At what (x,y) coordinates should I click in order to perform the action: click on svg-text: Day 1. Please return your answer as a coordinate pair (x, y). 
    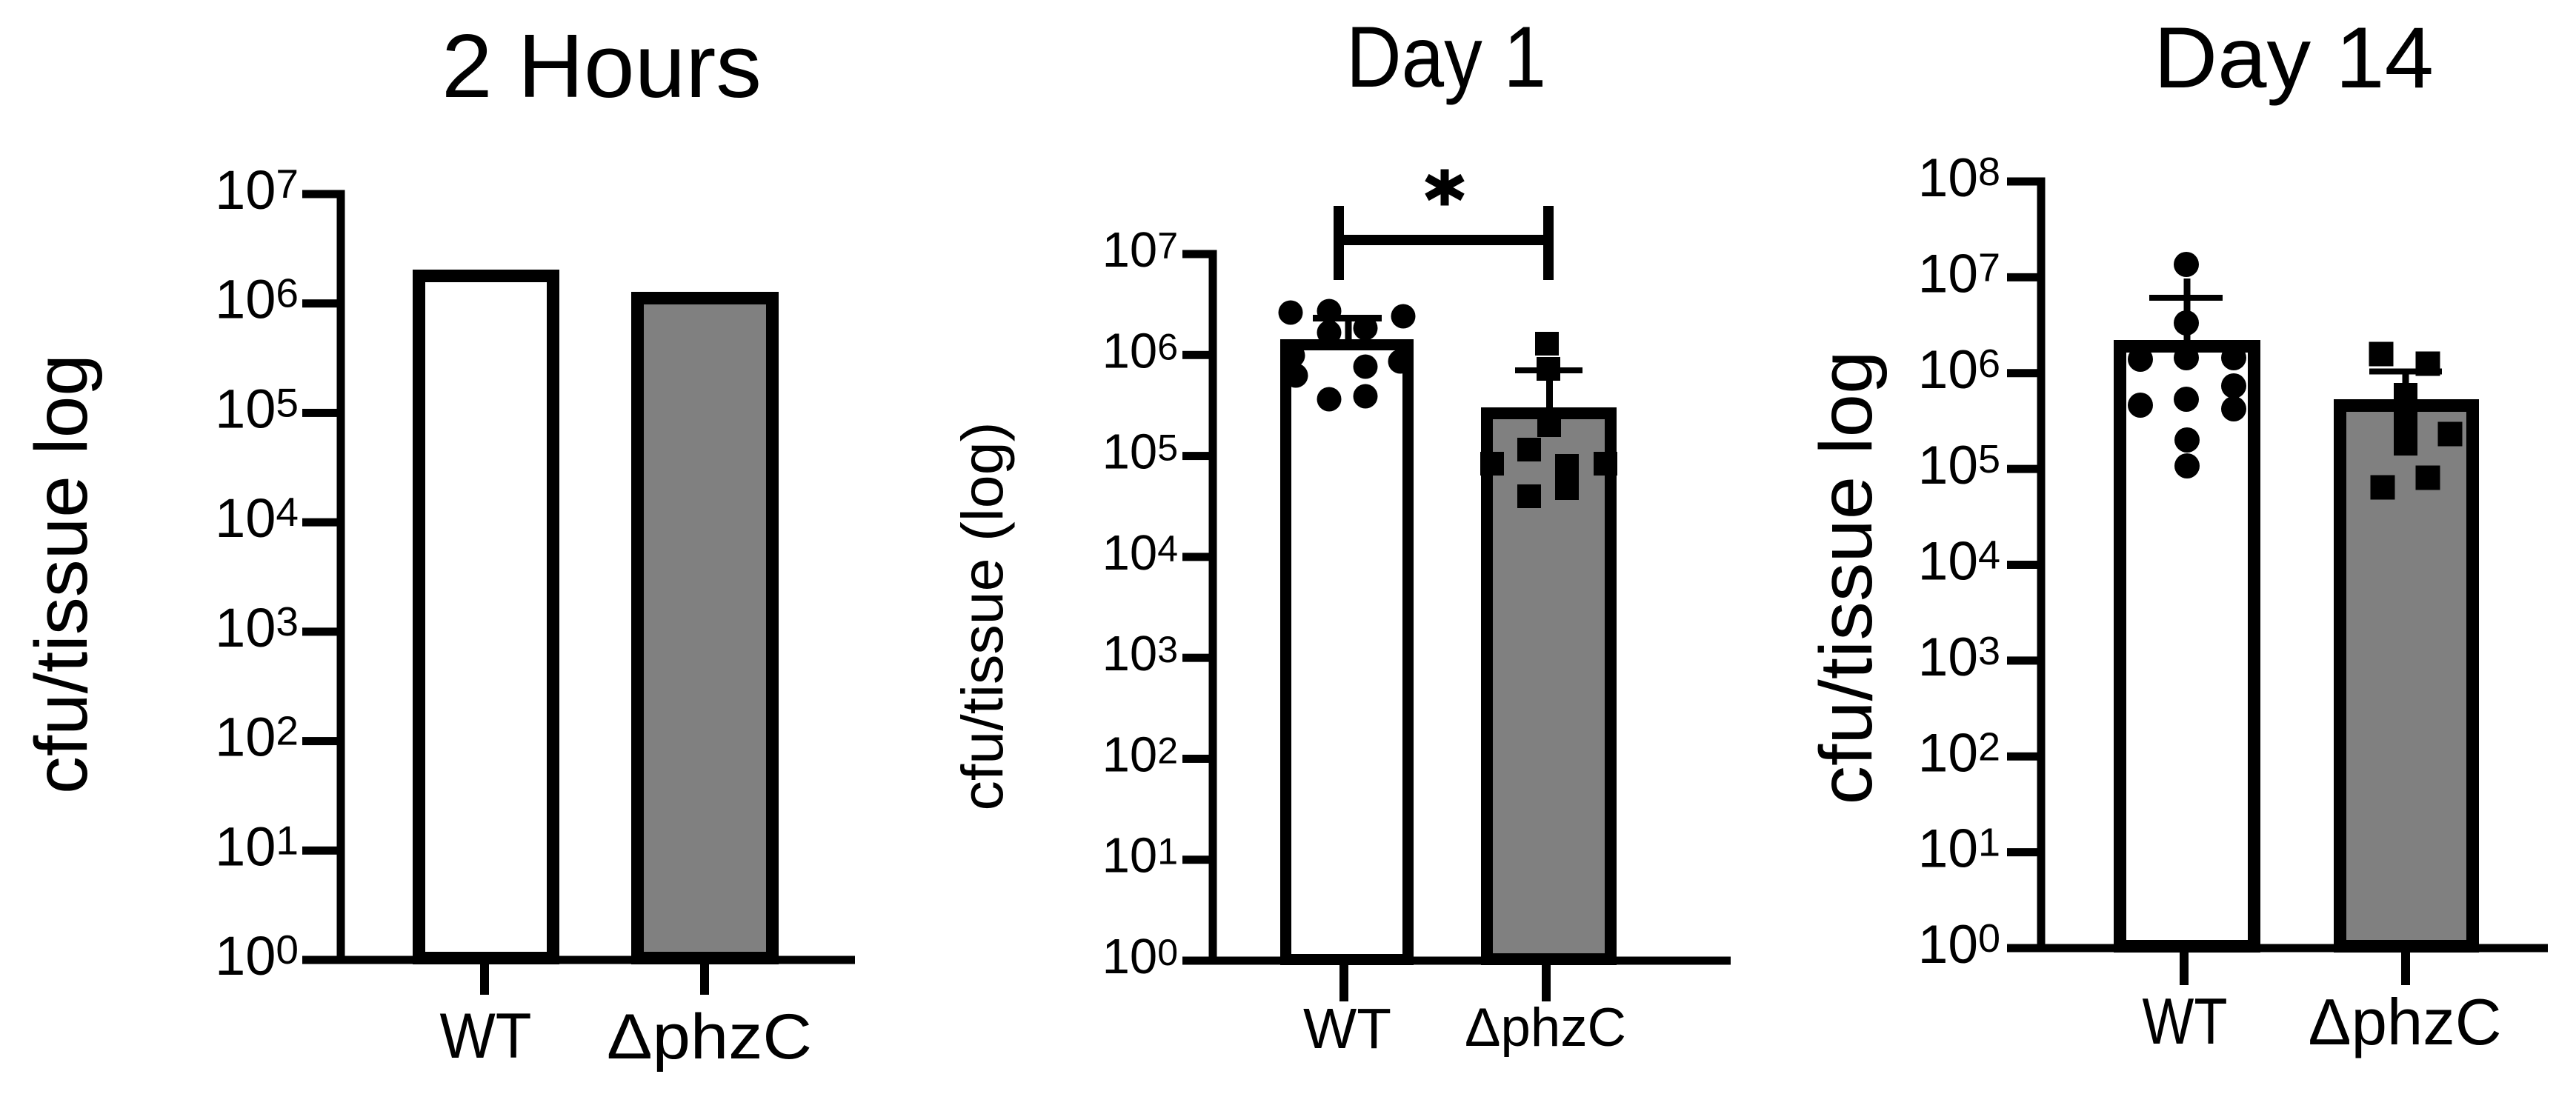
    Looking at the image, I should click on (1446, 56).